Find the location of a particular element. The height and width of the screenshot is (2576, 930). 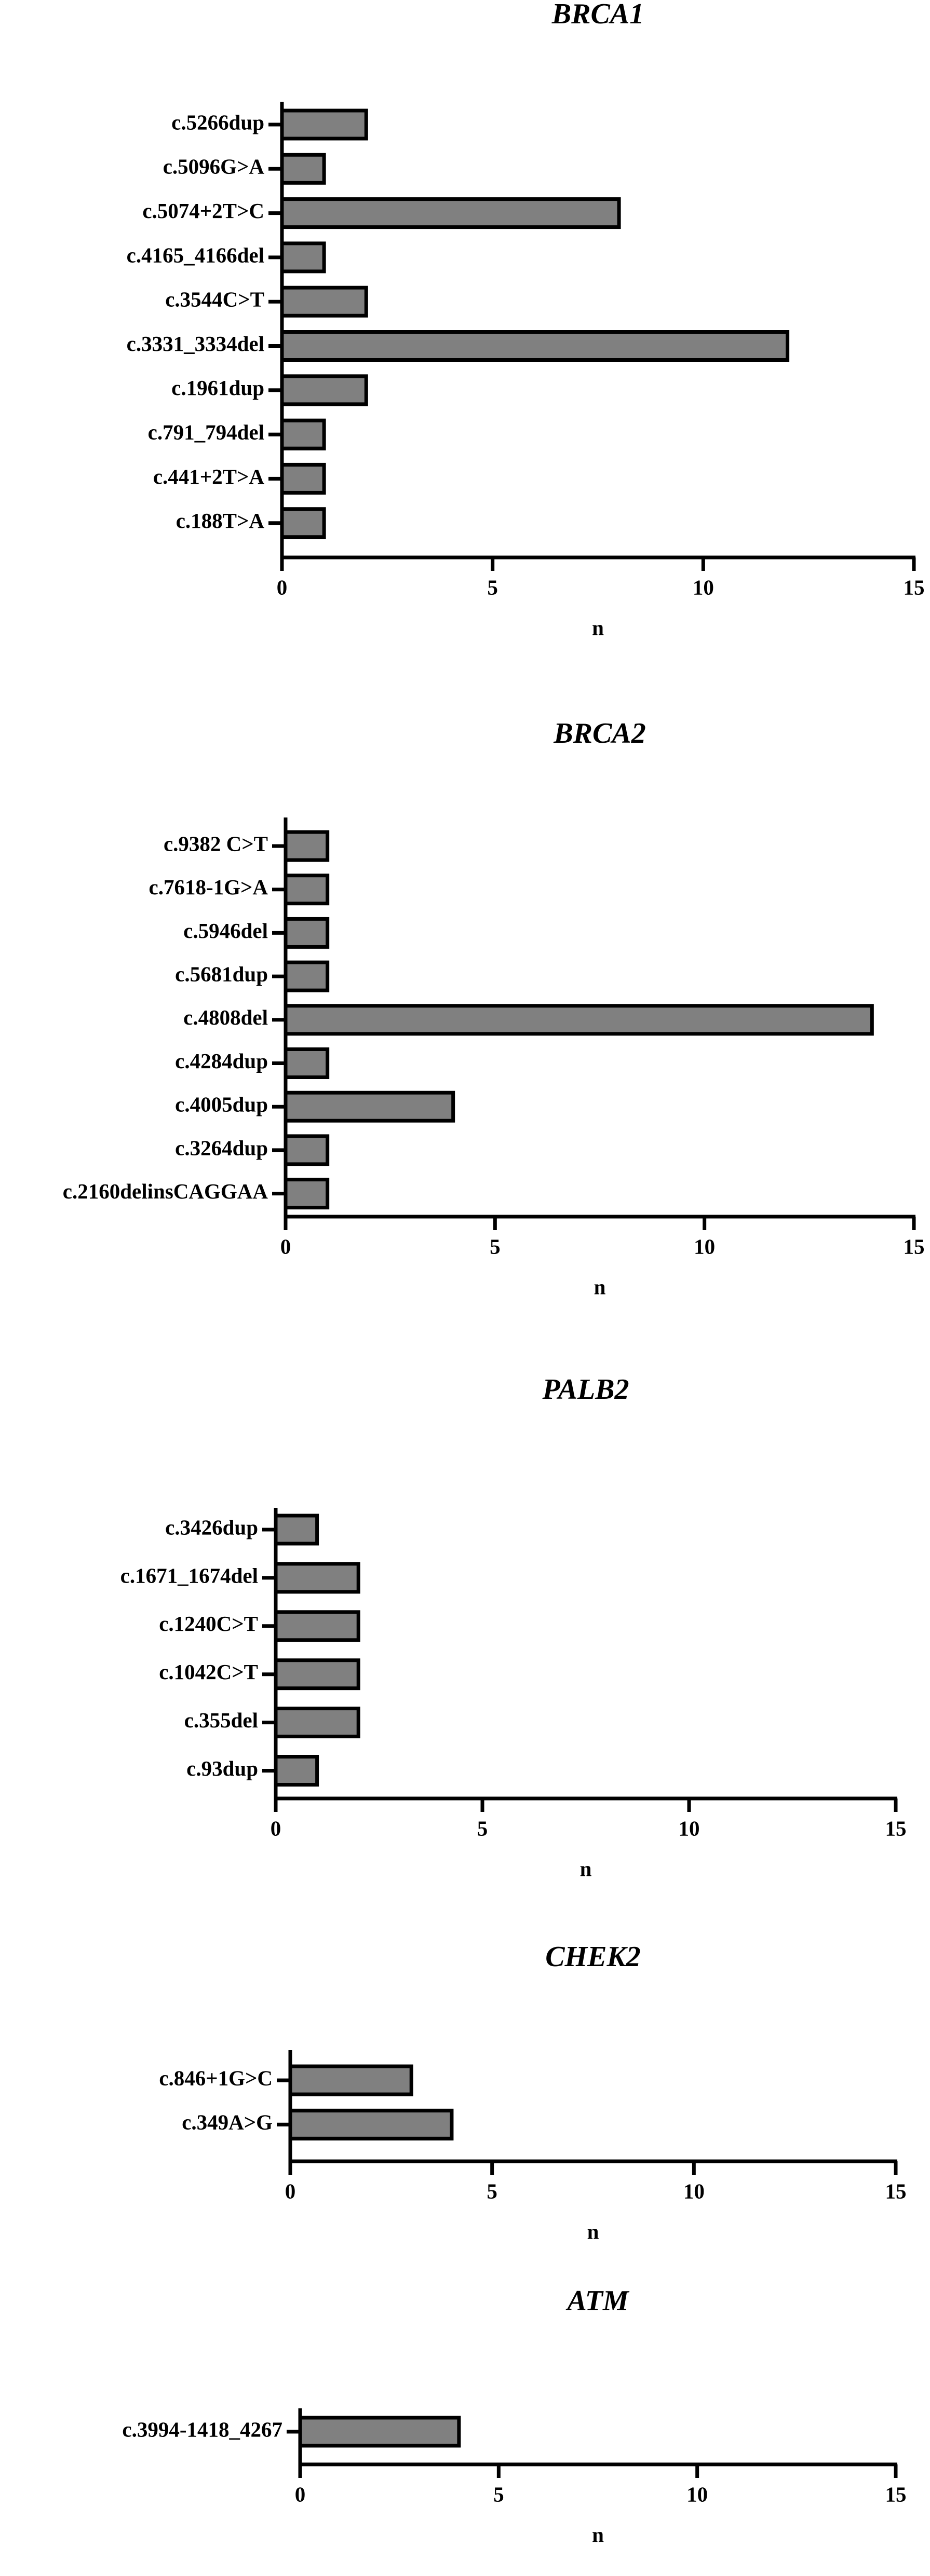

y-tick-label: c.349A>G is located at coordinates (227, 2122).